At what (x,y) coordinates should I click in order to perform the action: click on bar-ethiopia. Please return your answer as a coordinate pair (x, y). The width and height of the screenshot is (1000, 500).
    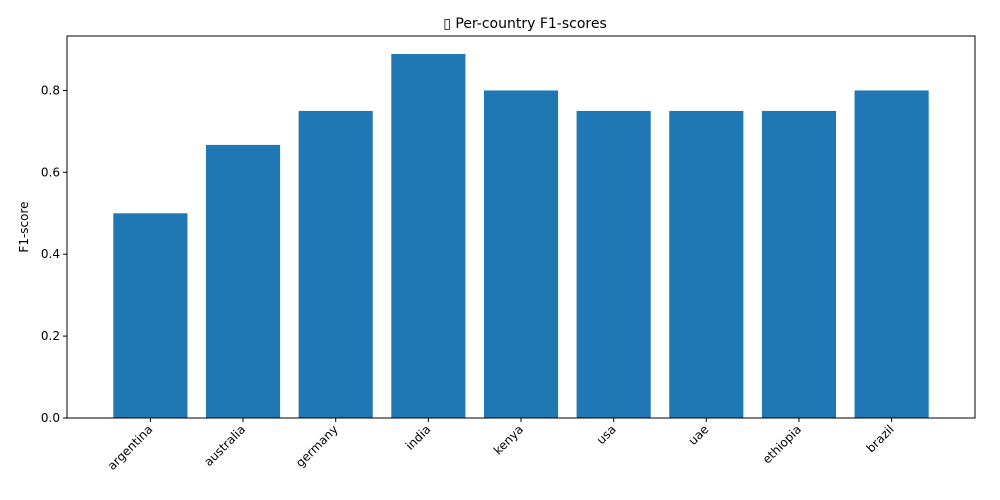
    Looking at the image, I should click on (799, 264).